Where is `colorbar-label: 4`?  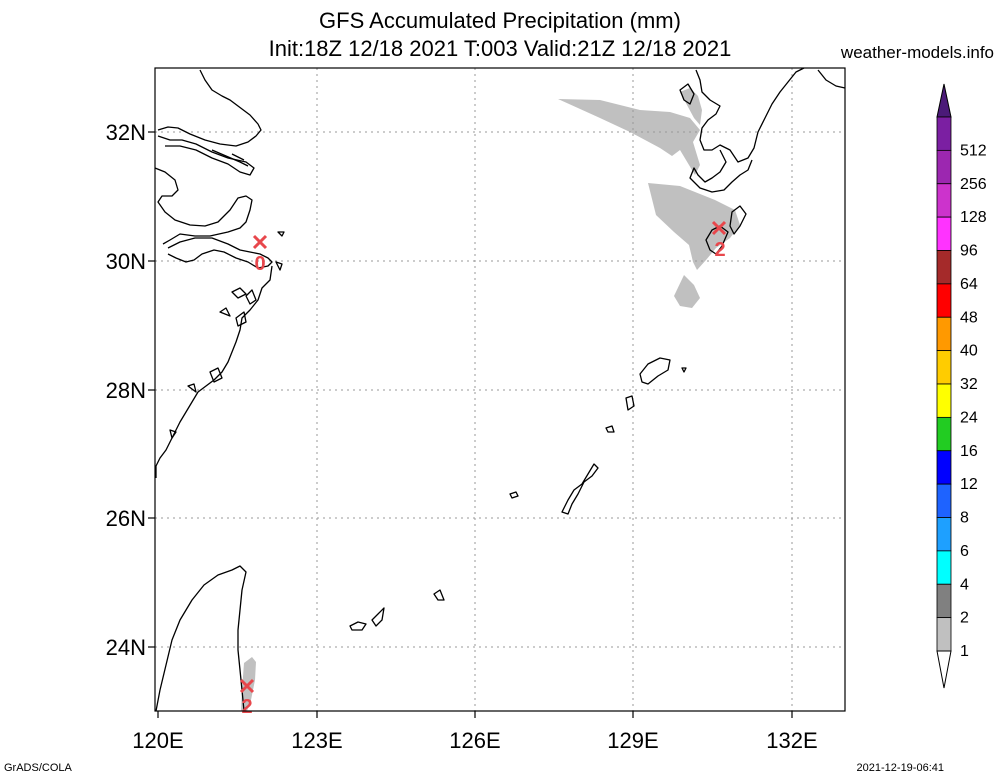
colorbar-label: 4 is located at coordinates (964, 584).